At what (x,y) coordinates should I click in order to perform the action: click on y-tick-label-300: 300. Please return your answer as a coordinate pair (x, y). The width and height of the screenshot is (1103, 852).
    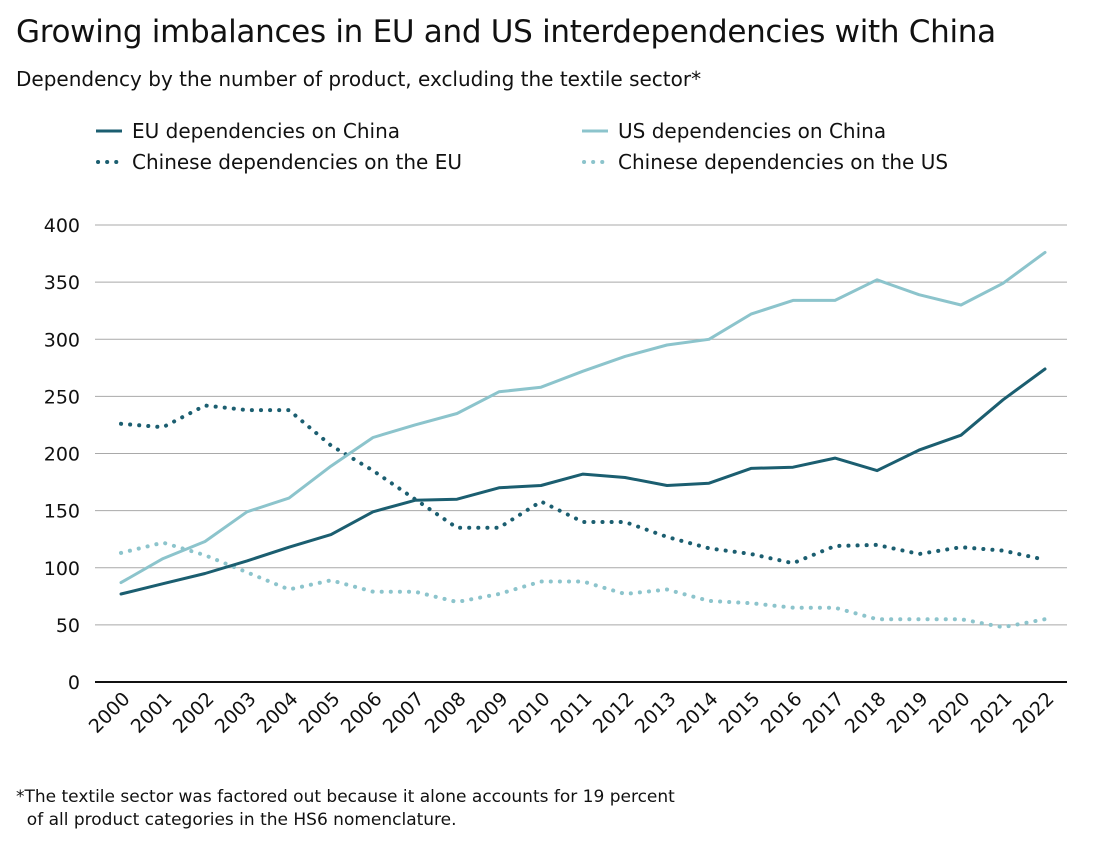
    Looking at the image, I should click on (62, 340).